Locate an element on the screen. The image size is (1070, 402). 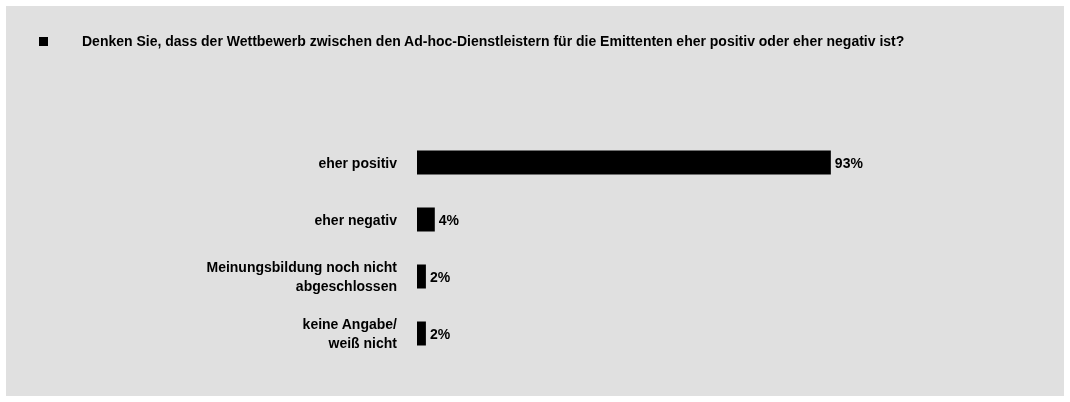
data-label: 93% is located at coordinates (849, 162).